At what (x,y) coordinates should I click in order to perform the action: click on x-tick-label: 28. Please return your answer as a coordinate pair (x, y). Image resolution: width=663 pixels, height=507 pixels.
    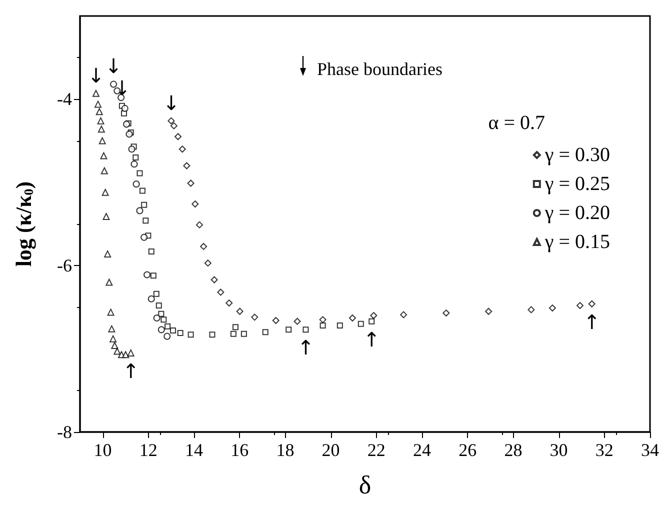
    Looking at the image, I should click on (513, 450).